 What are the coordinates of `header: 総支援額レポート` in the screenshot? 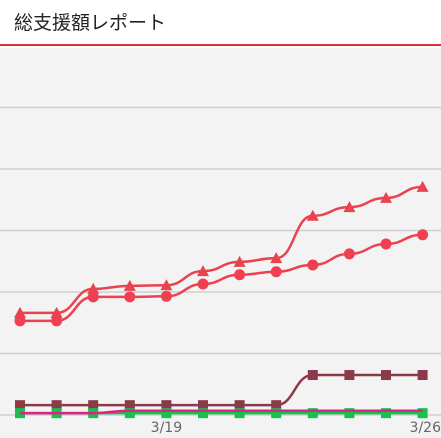 It's located at (220, 23).